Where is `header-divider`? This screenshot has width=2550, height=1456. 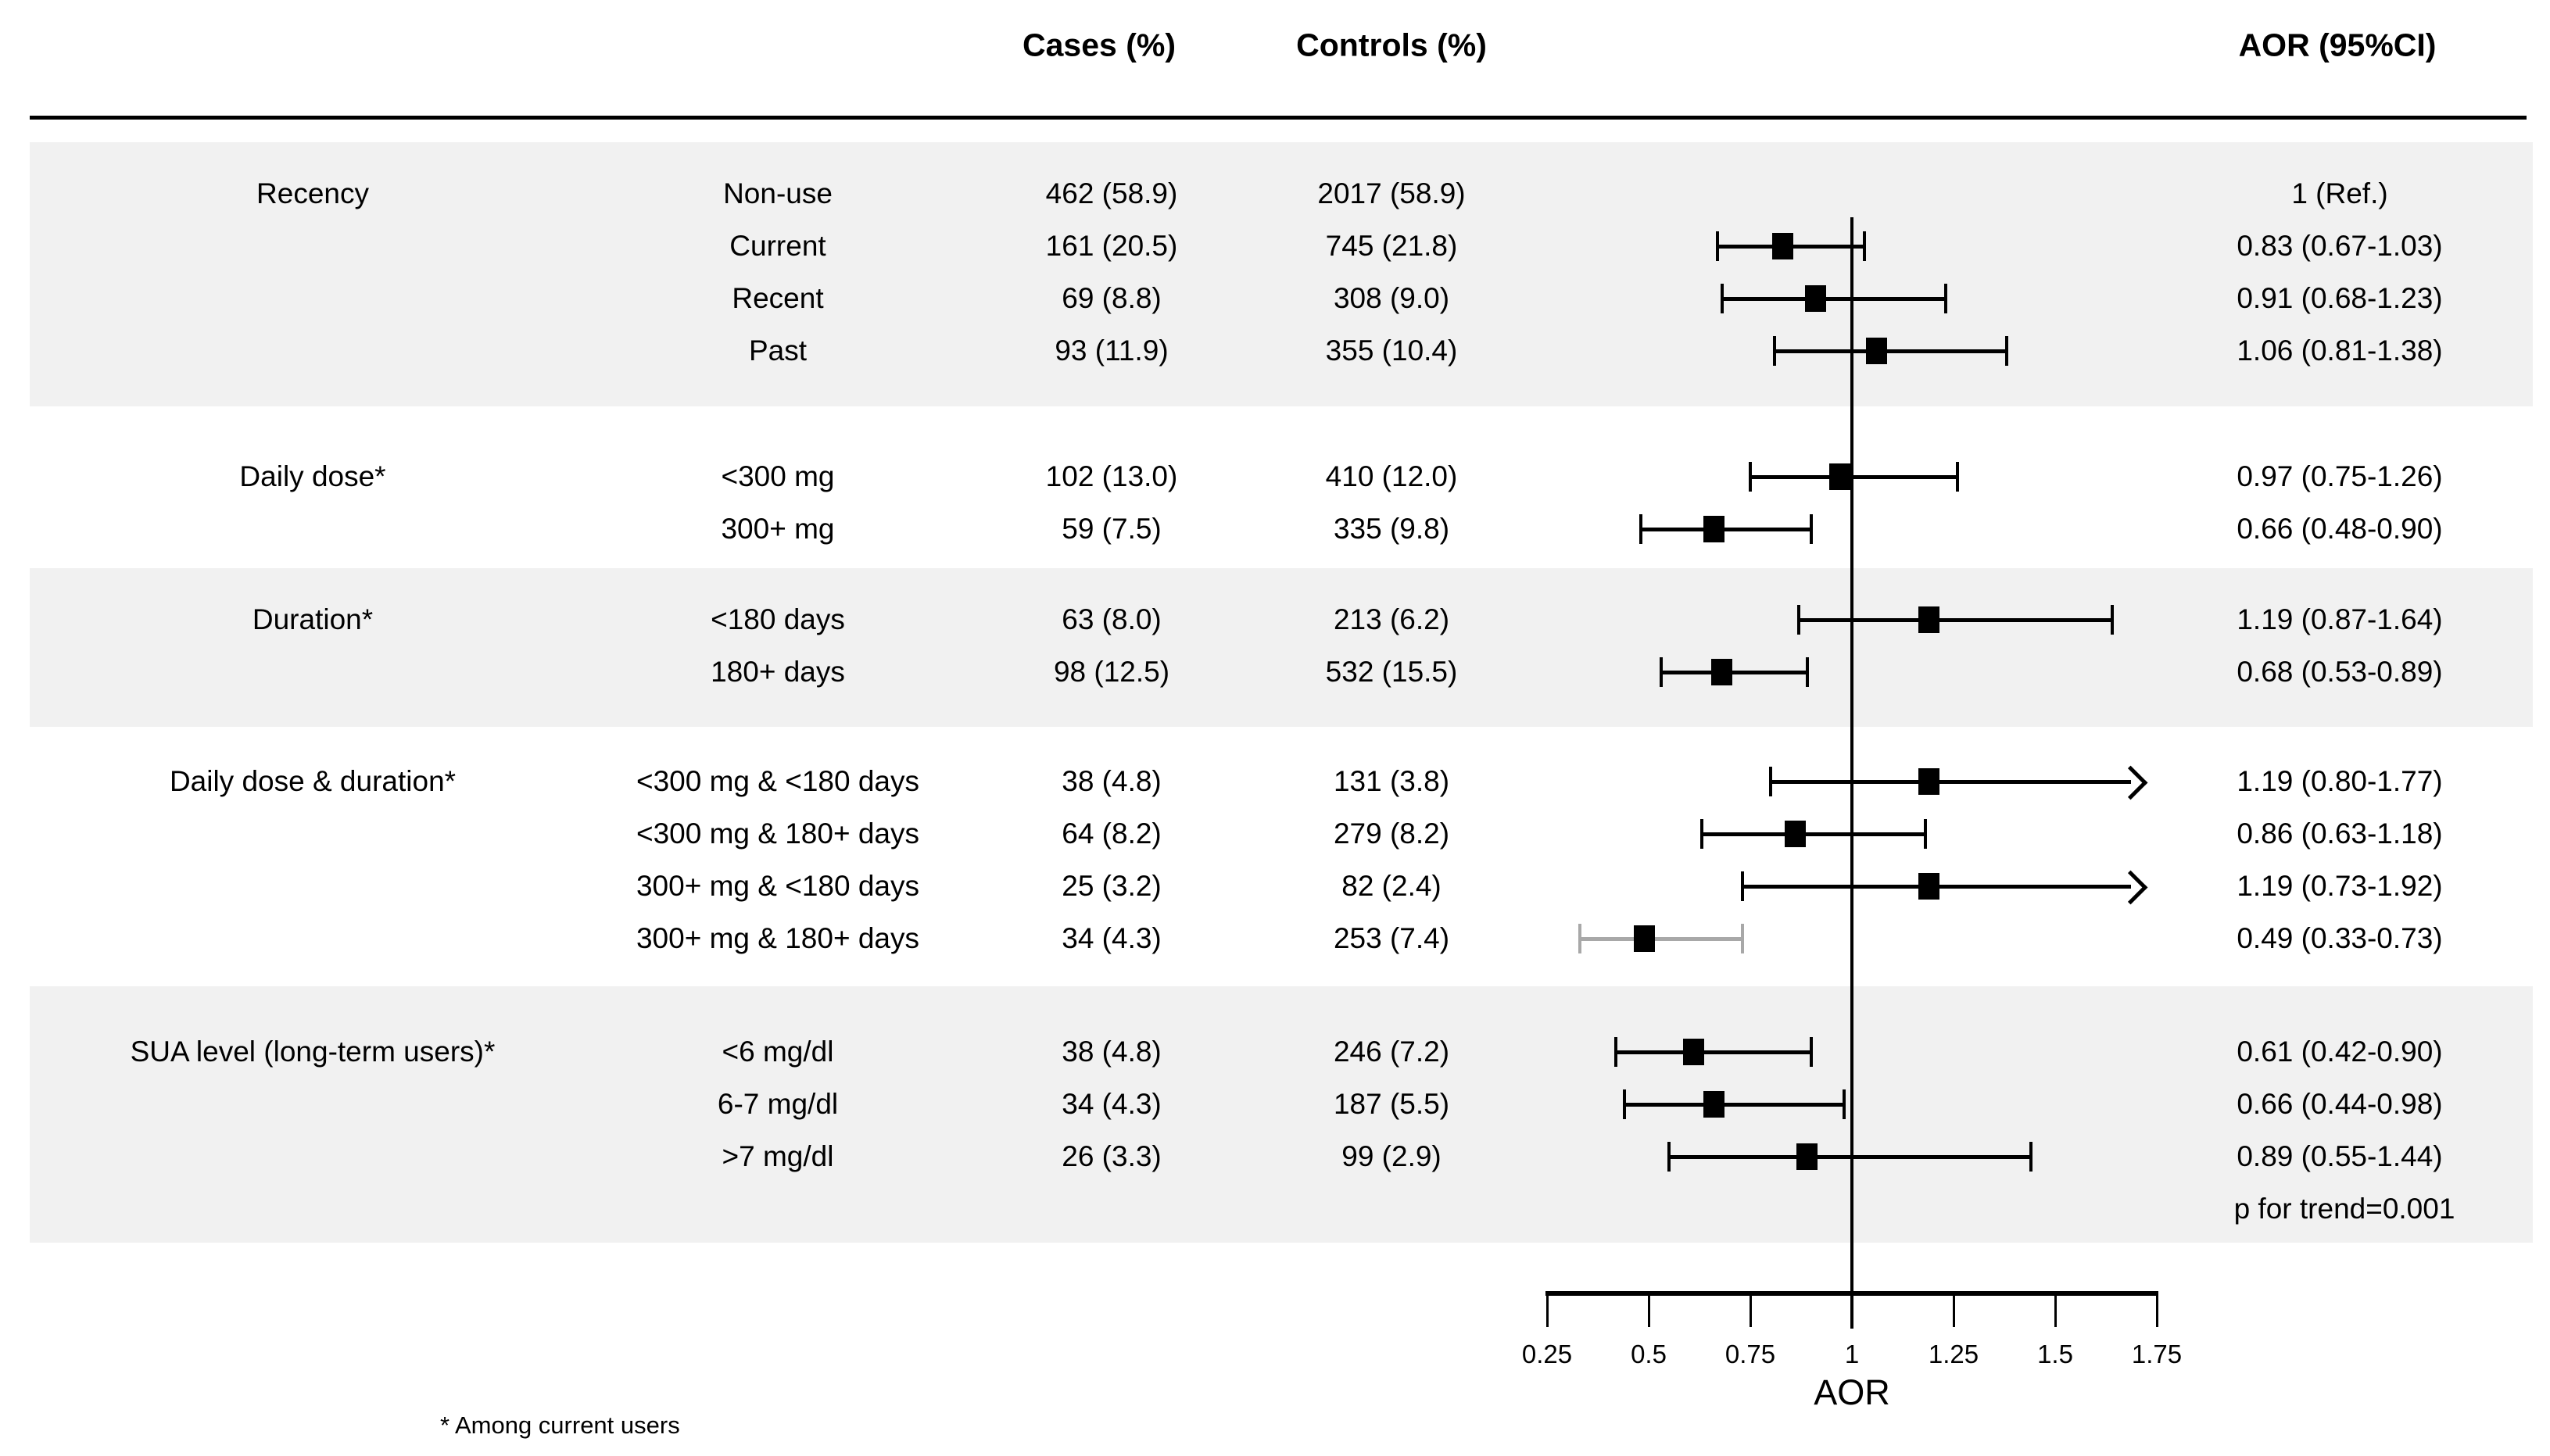 header-divider is located at coordinates (1278, 118).